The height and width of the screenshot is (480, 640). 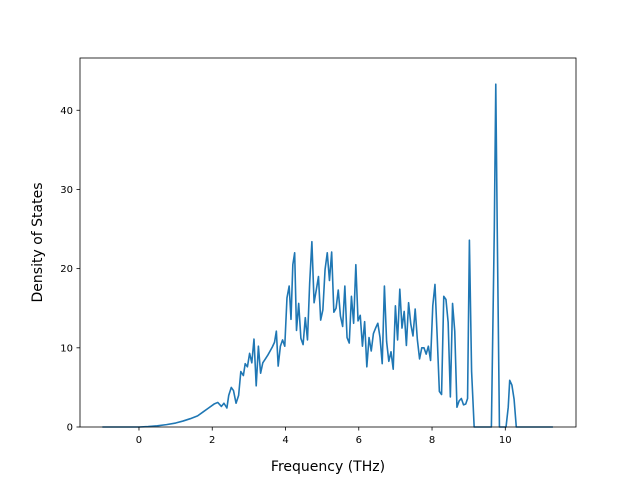 I want to click on y-tick-label: 40, so click(x=66, y=111).